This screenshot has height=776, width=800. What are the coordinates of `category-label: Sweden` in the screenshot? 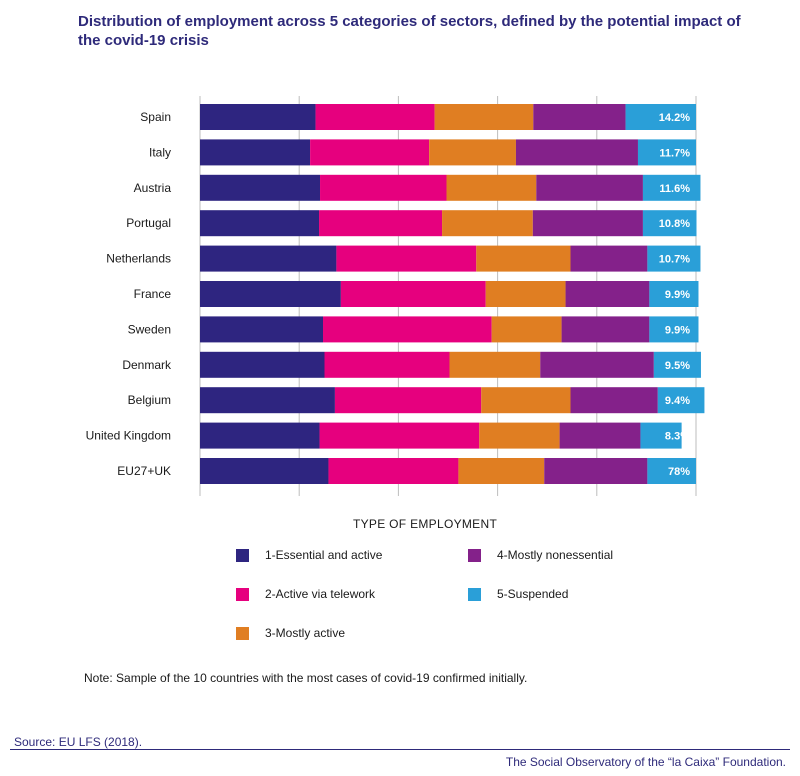 It's located at (149, 329).